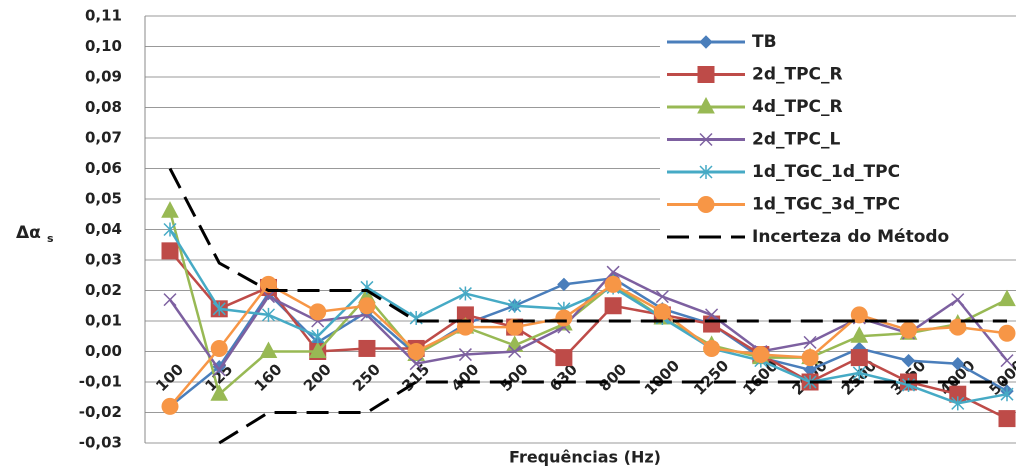 Image resolution: width=1016 pixels, height=466 pixels. Describe the element at coordinates (850, 237) in the screenshot. I see `legend-label: Incerteza do Método` at that location.